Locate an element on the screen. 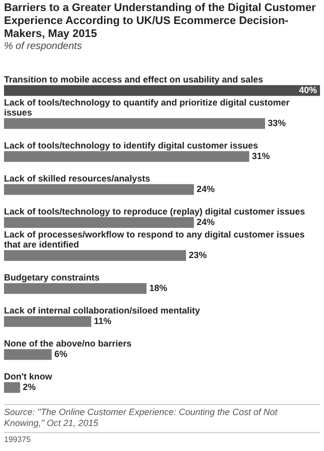 The width and height of the screenshot is (324, 451). y-tick-label: Lack of tools/technology to quantify and prioritize digital customer issues is located at coordinates (147, 107).